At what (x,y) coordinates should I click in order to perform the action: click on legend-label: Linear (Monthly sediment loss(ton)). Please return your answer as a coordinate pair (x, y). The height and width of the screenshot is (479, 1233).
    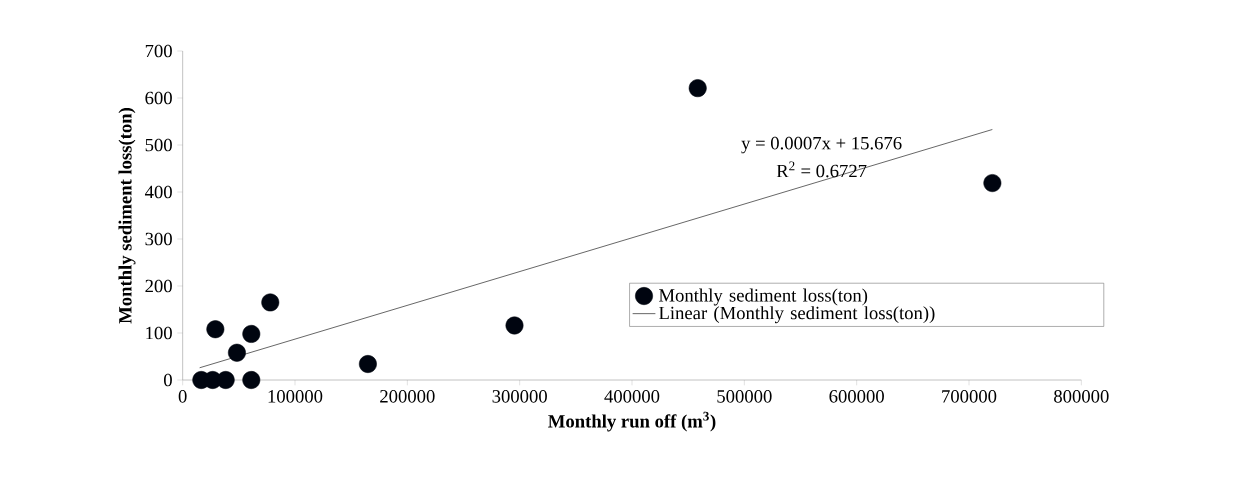
    Looking at the image, I should click on (797, 315).